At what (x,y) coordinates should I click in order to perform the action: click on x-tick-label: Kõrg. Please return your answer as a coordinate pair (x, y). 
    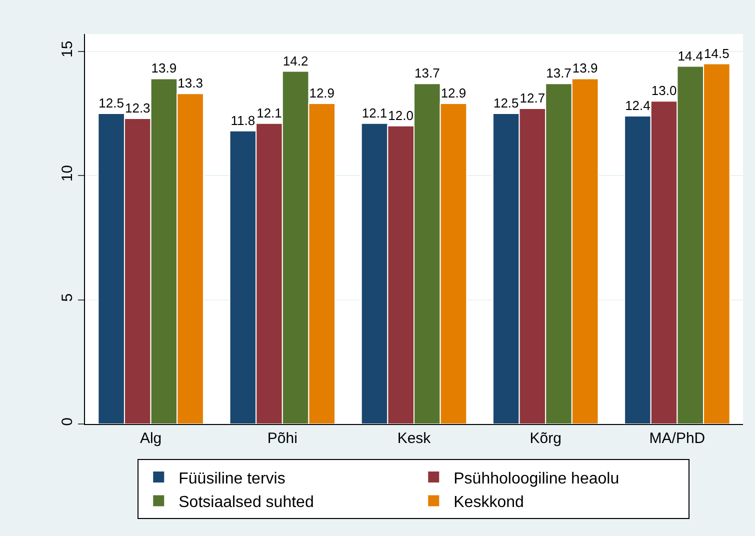
    Looking at the image, I should click on (546, 438).